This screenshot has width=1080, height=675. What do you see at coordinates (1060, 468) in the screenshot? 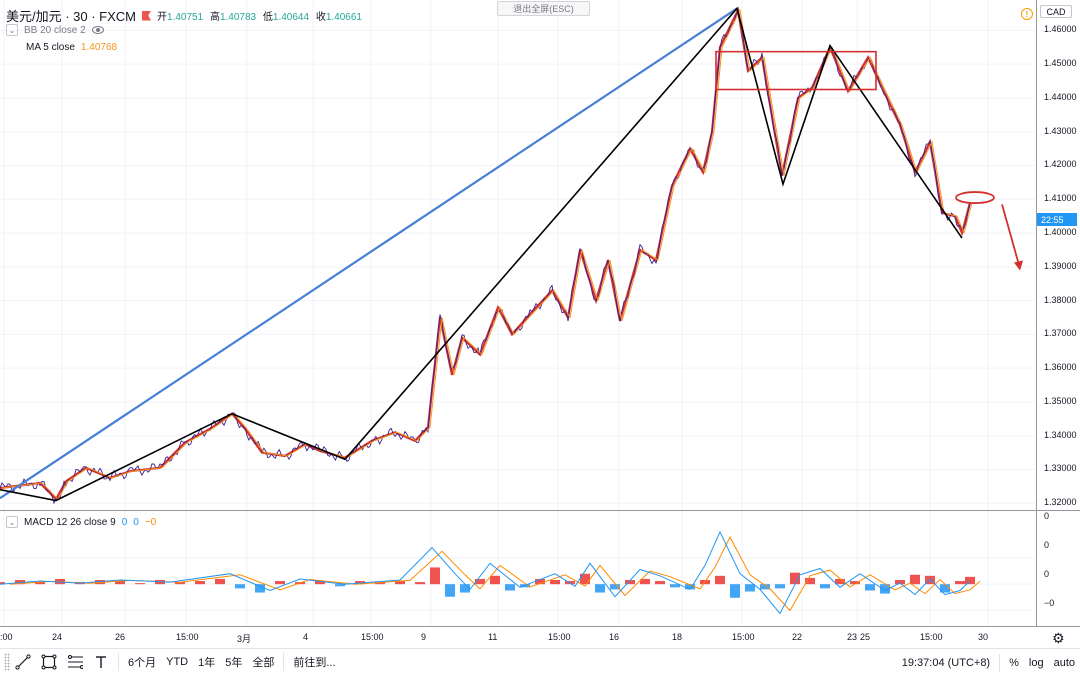
I see `price-tick-label: 1.33000` at bounding box center [1060, 468].